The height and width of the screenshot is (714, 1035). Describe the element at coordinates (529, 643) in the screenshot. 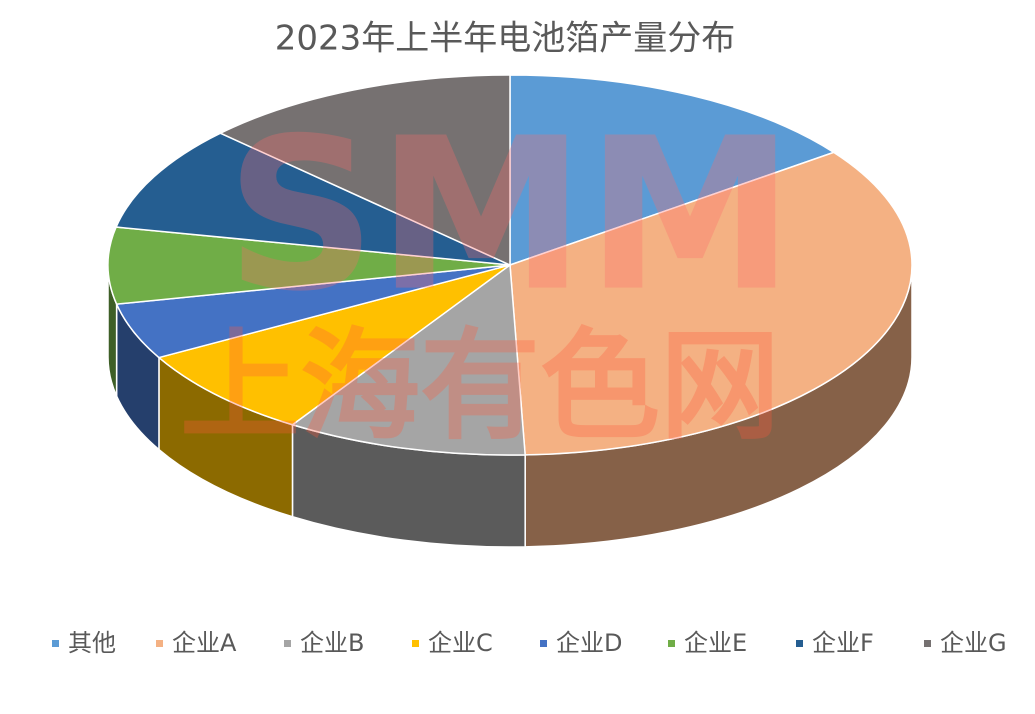

I see `legend: 其他 企业A 企业B 企业C 企业D 企业E 企业F 企业G` at that location.